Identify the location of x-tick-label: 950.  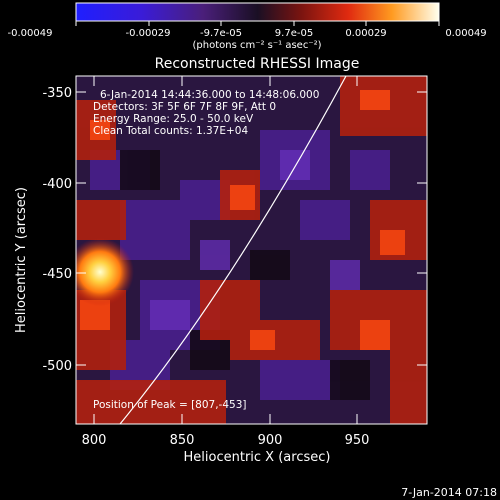
(357, 440).